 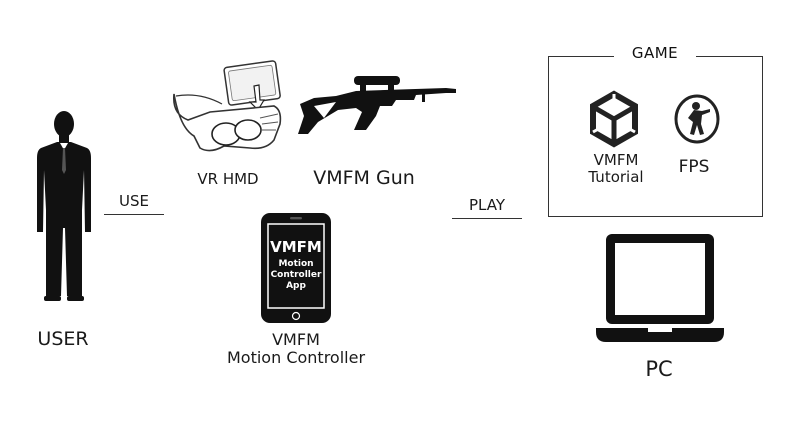 I want to click on vr-headset-icon, so click(x=227, y=106).